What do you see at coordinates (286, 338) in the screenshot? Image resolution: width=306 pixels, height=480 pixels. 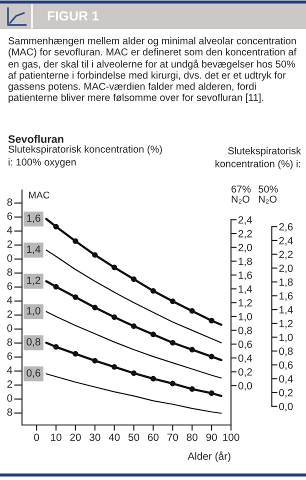 I see `y3-tick-label: 1,0` at bounding box center [286, 338].